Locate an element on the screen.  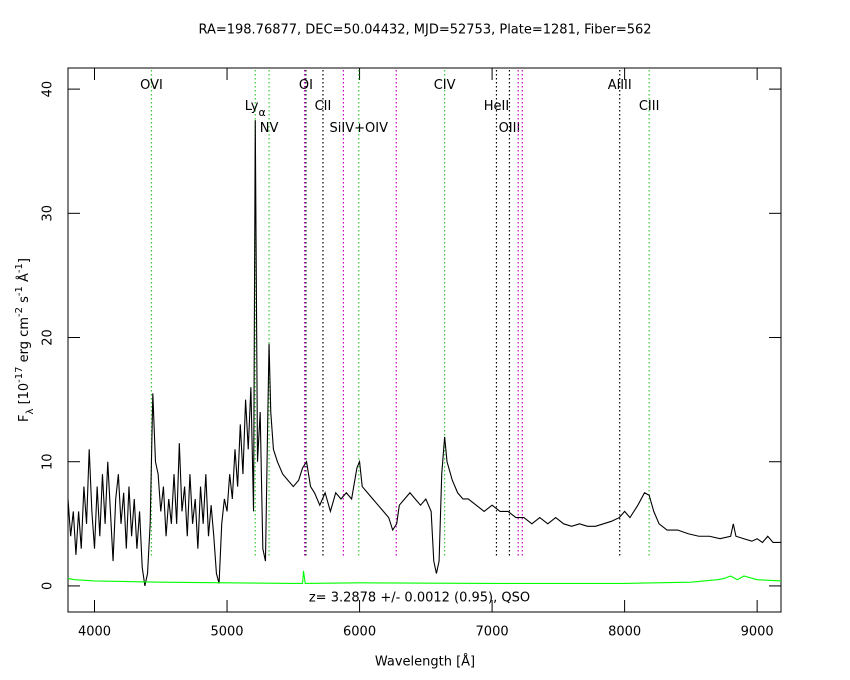
y-label-part: Å is located at coordinates (24, 279).